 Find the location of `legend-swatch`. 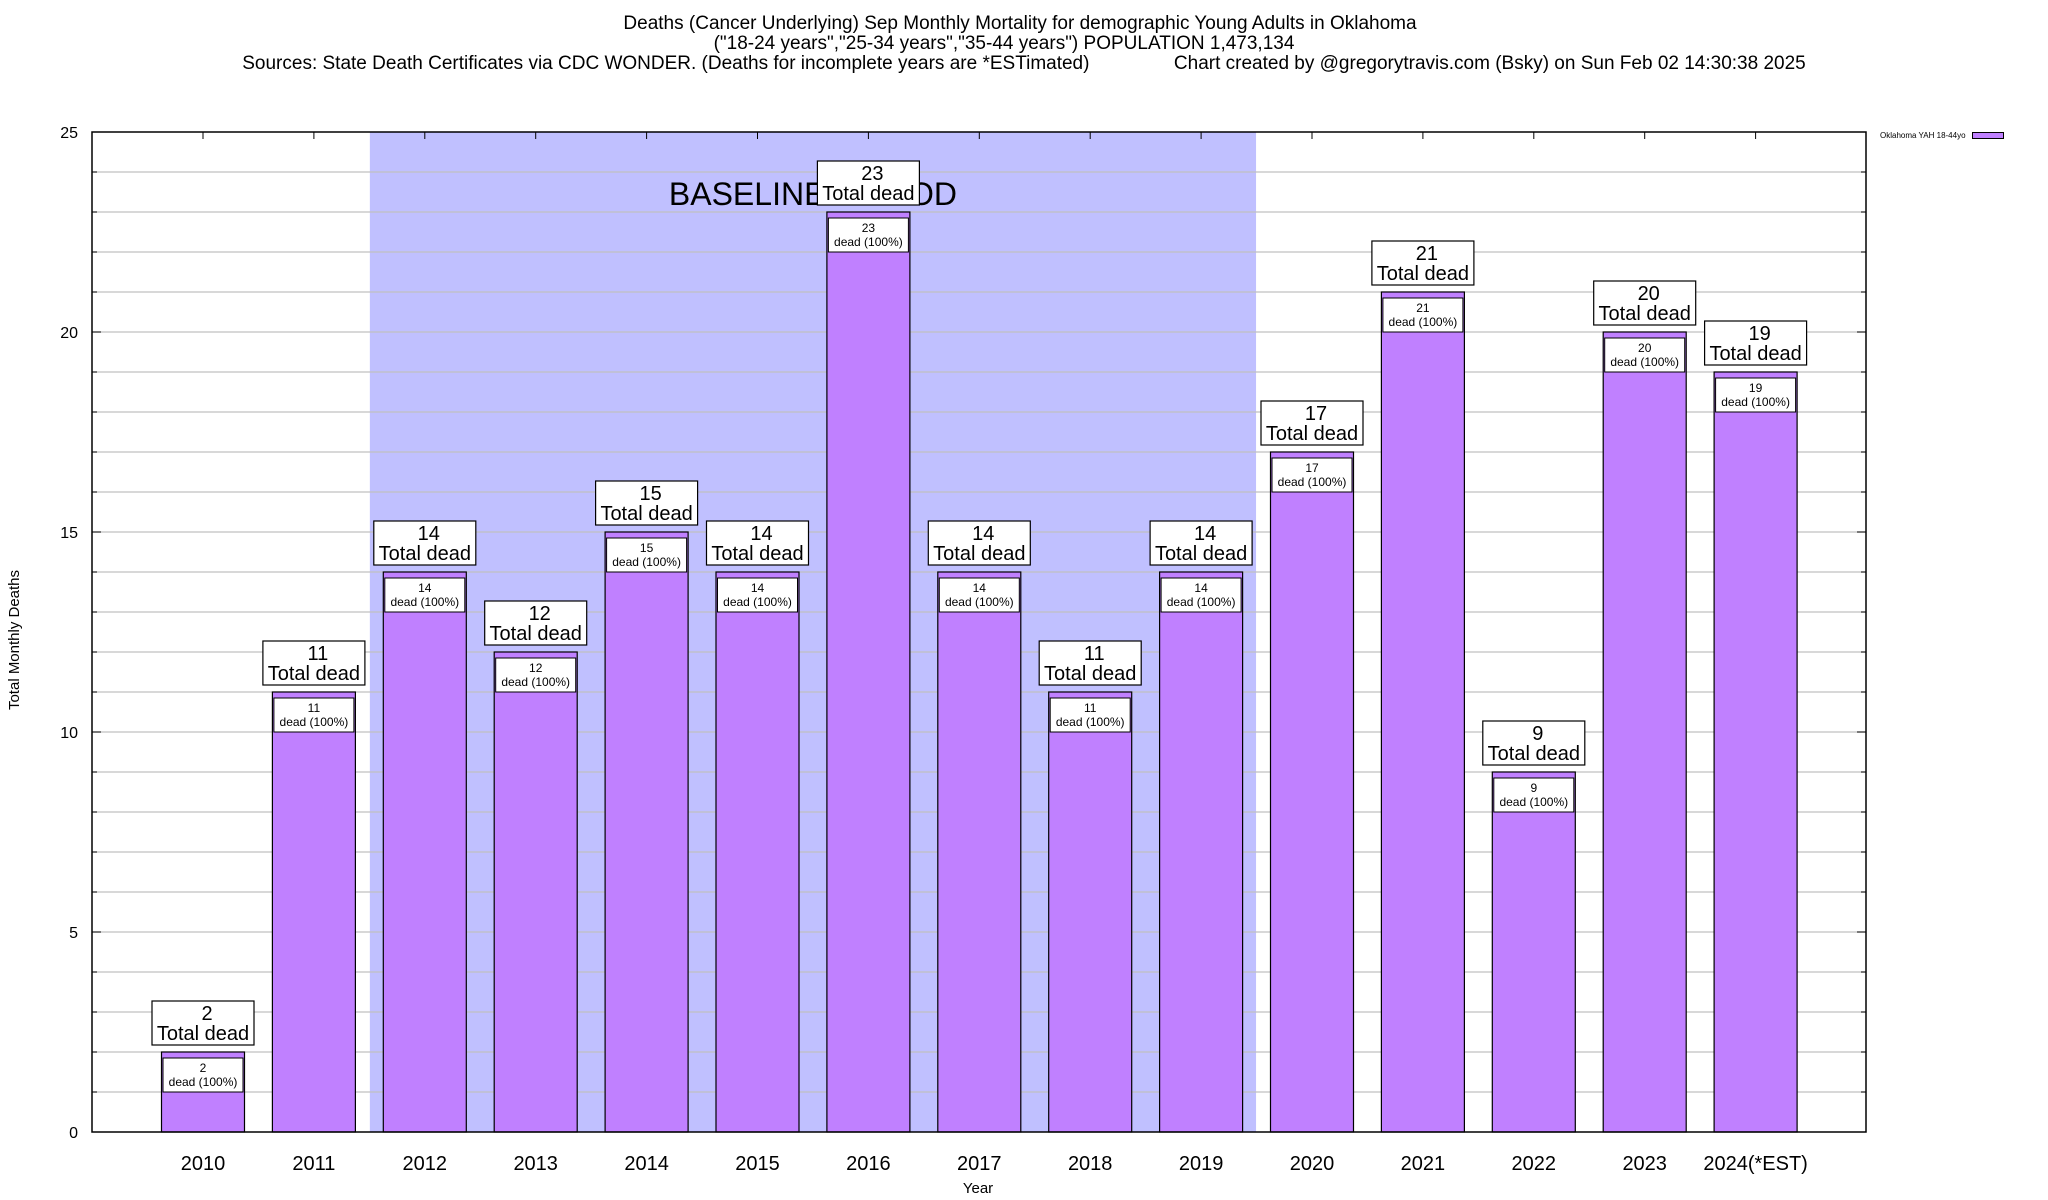

legend-swatch is located at coordinates (1987, 135).